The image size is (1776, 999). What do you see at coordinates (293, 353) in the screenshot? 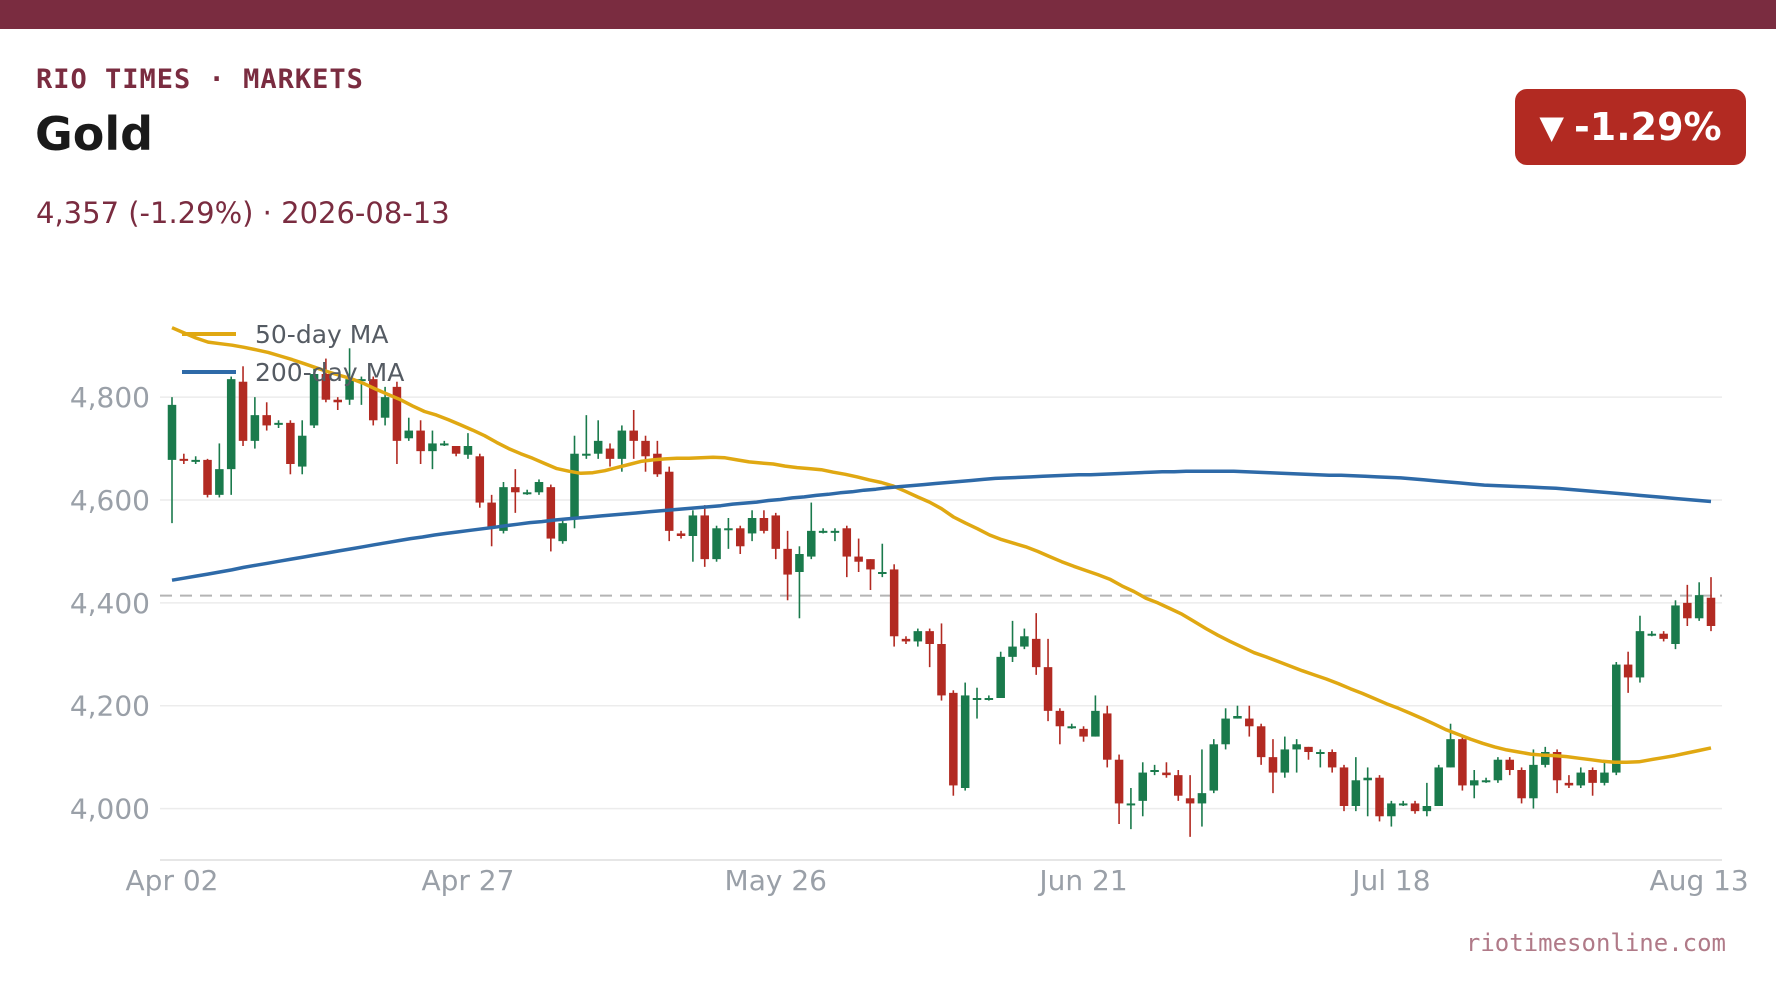
I see `legend: 50-day MA 200-day MA` at bounding box center [293, 353].